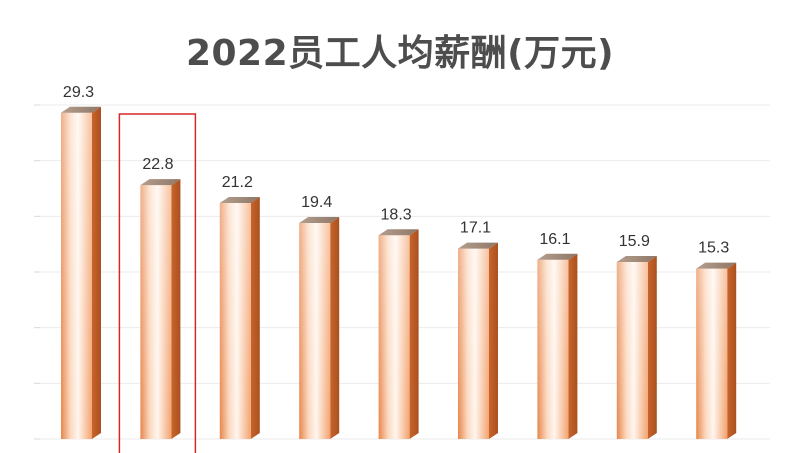  What do you see at coordinates (634, 241) in the screenshot?
I see `value-label: 15.9` at bounding box center [634, 241].